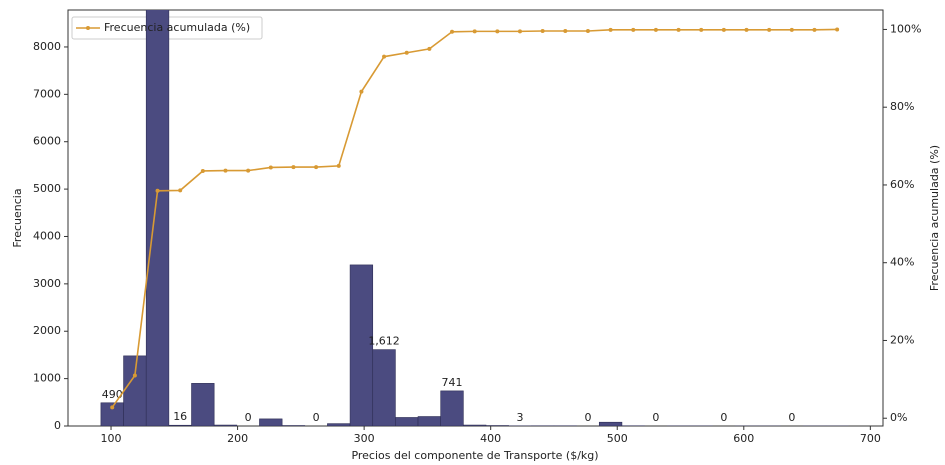 The height and width of the screenshot is (465, 945). I want to click on y2-tick-label: 80%, so click(902, 106).